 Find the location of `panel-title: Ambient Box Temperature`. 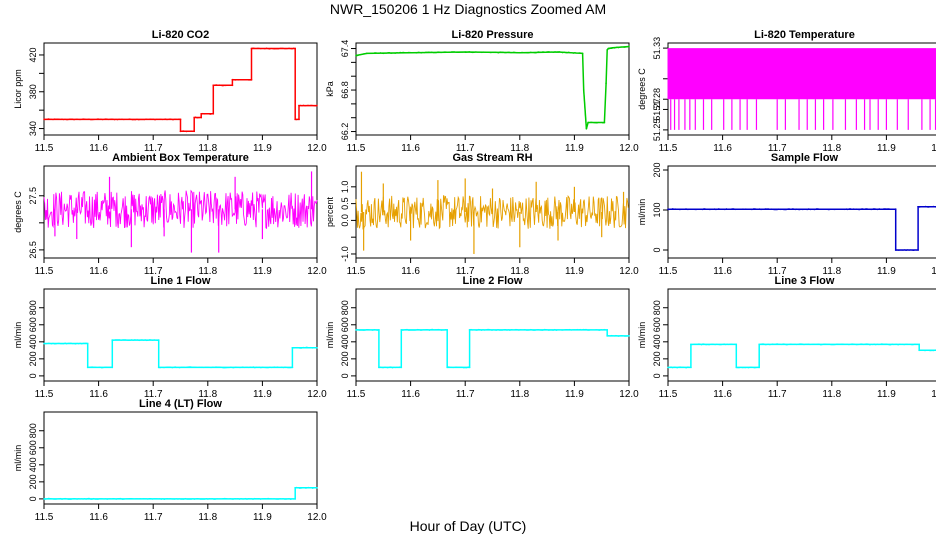

panel-title: Ambient Box Temperature is located at coordinates (180, 158).